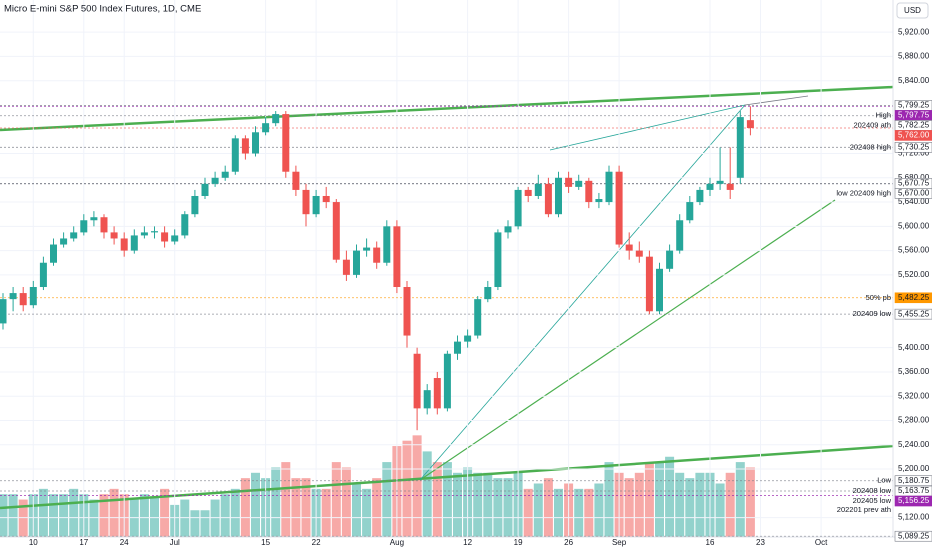 This screenshot has width=932, height=550. I want to click on y-tick-label: 5,840.00, so click(914, 80).